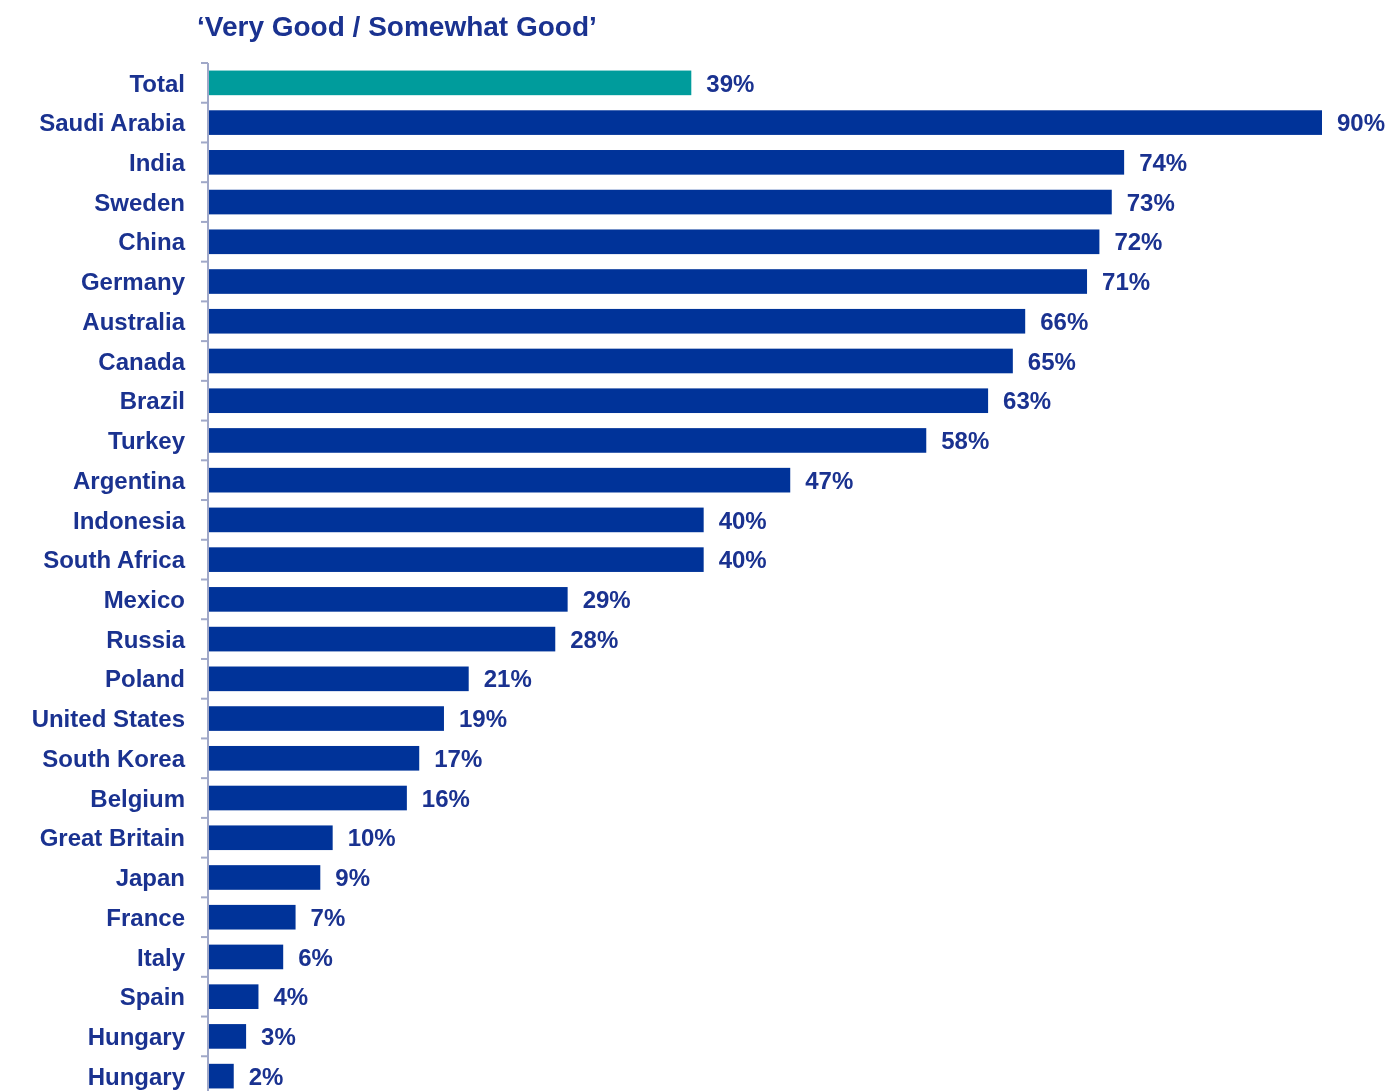 This screenshot has height=1091, width=1389. What do you see at coordinates (397, 26) in the screenshot?
I see `chart-title: ‘Very Good / Somewhat Good’` at bounding box center [397, 26].